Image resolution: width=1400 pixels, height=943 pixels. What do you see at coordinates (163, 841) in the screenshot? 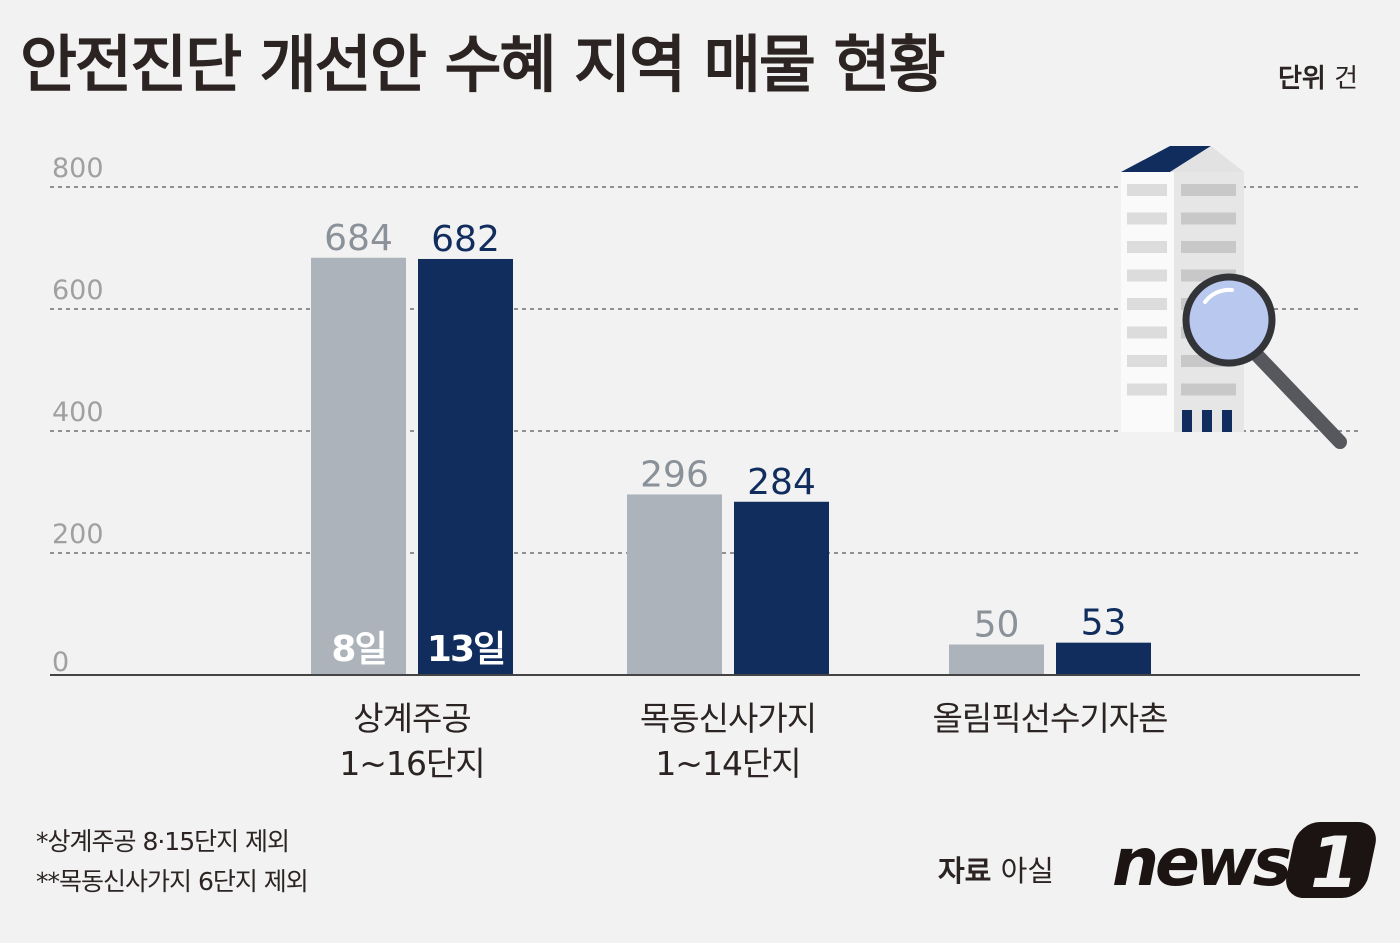
I see `footnote-1: *상계주공 8·15단지 제외` at bounding box center [163, 841].